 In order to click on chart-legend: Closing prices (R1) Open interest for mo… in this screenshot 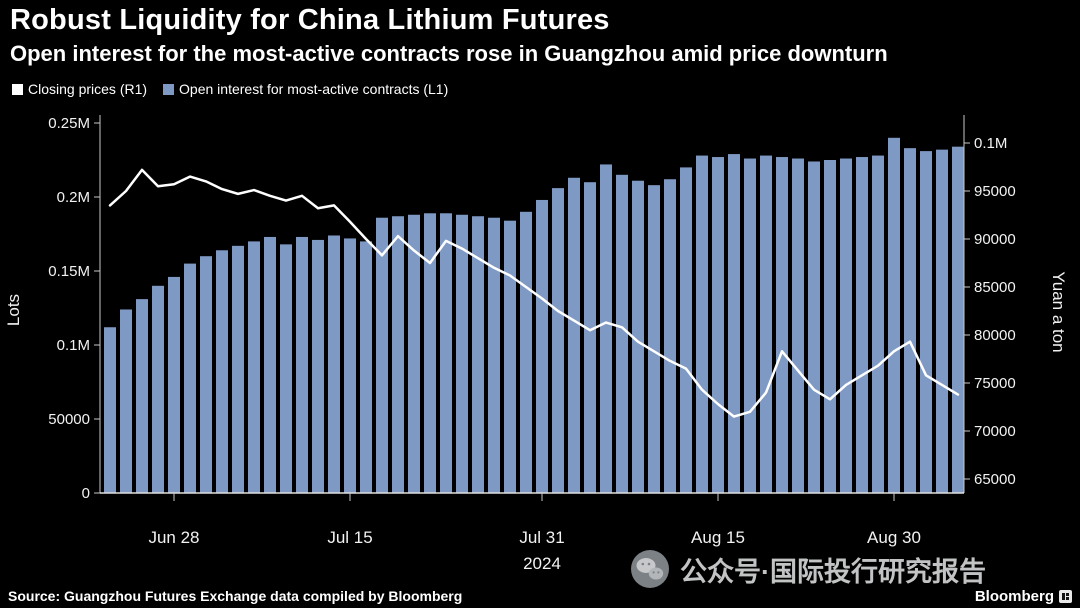, I will do `click(230, 89)`.